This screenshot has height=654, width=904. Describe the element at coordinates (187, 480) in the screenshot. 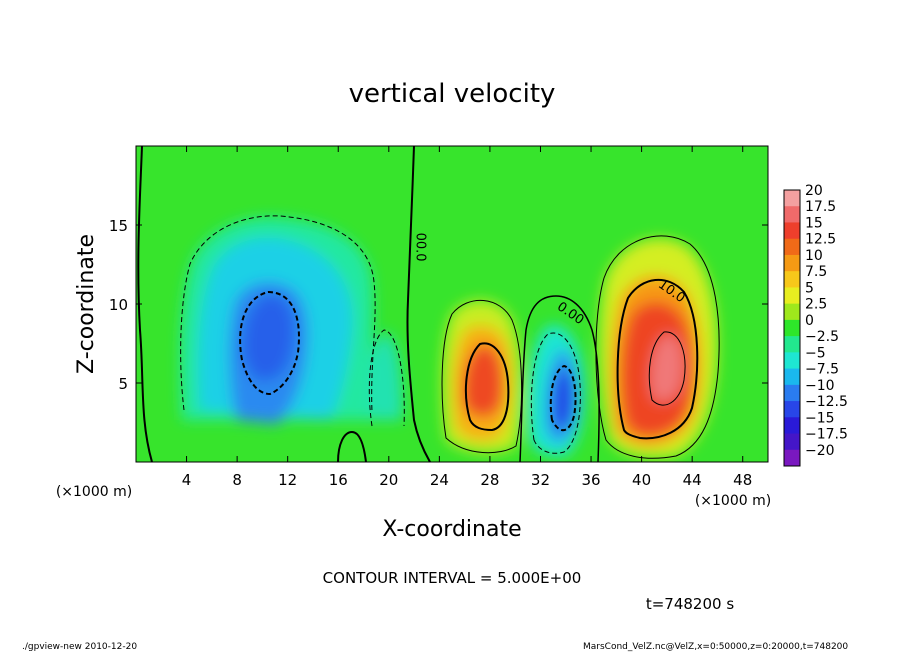

I see `x-tick-label: 4` at that location.